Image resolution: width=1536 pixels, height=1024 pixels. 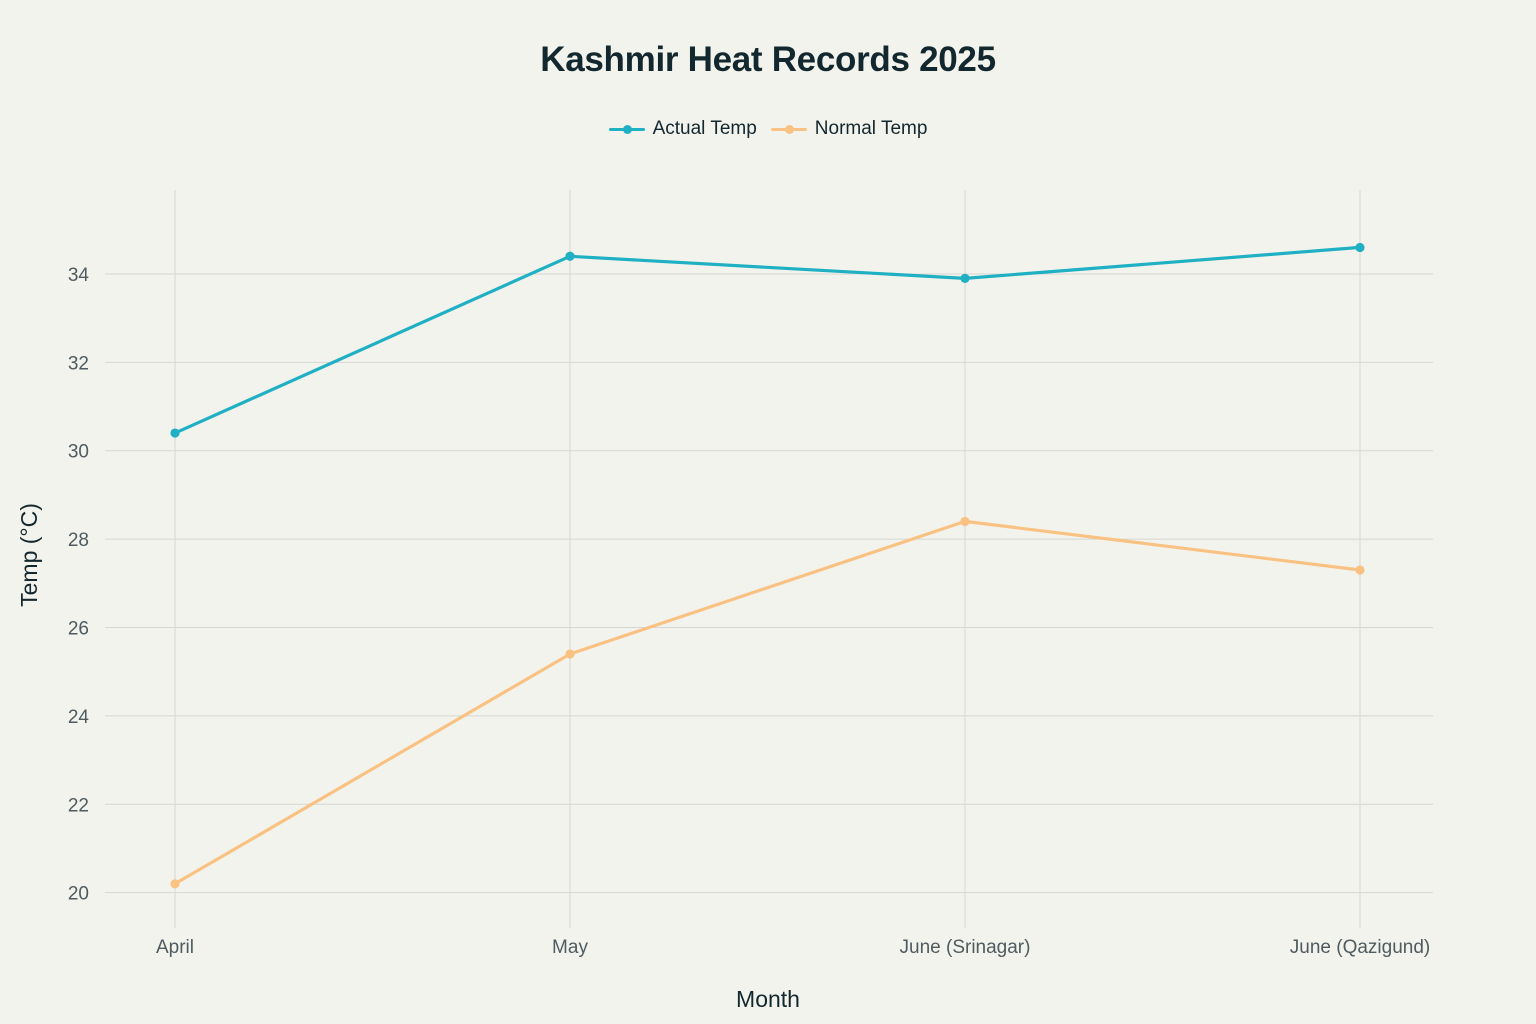 What do you see at coordinates (78, 805) in the screenshot?
I see `y-tick-label: 22` at bounding box center [78, 805].